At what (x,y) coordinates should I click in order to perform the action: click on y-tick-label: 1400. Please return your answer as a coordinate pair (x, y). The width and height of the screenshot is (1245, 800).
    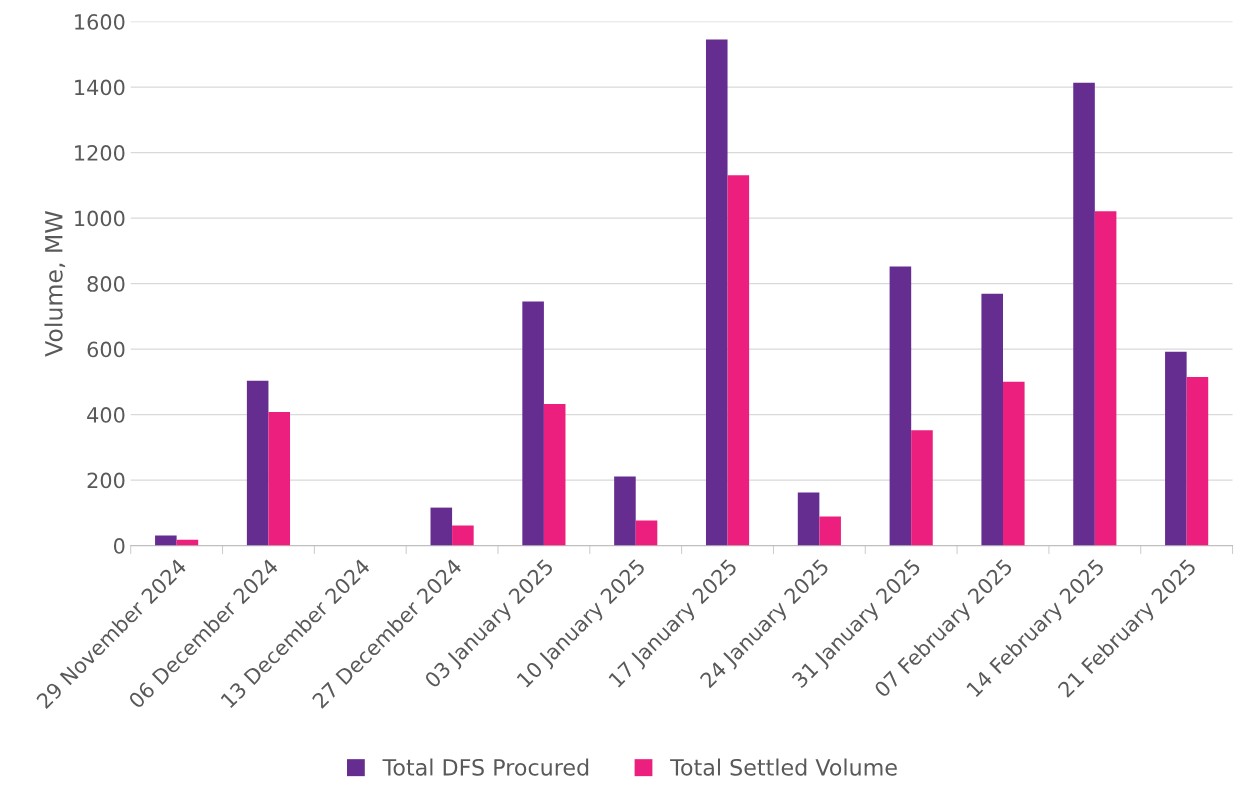
    Looking at the image, I should click on (100, 87).